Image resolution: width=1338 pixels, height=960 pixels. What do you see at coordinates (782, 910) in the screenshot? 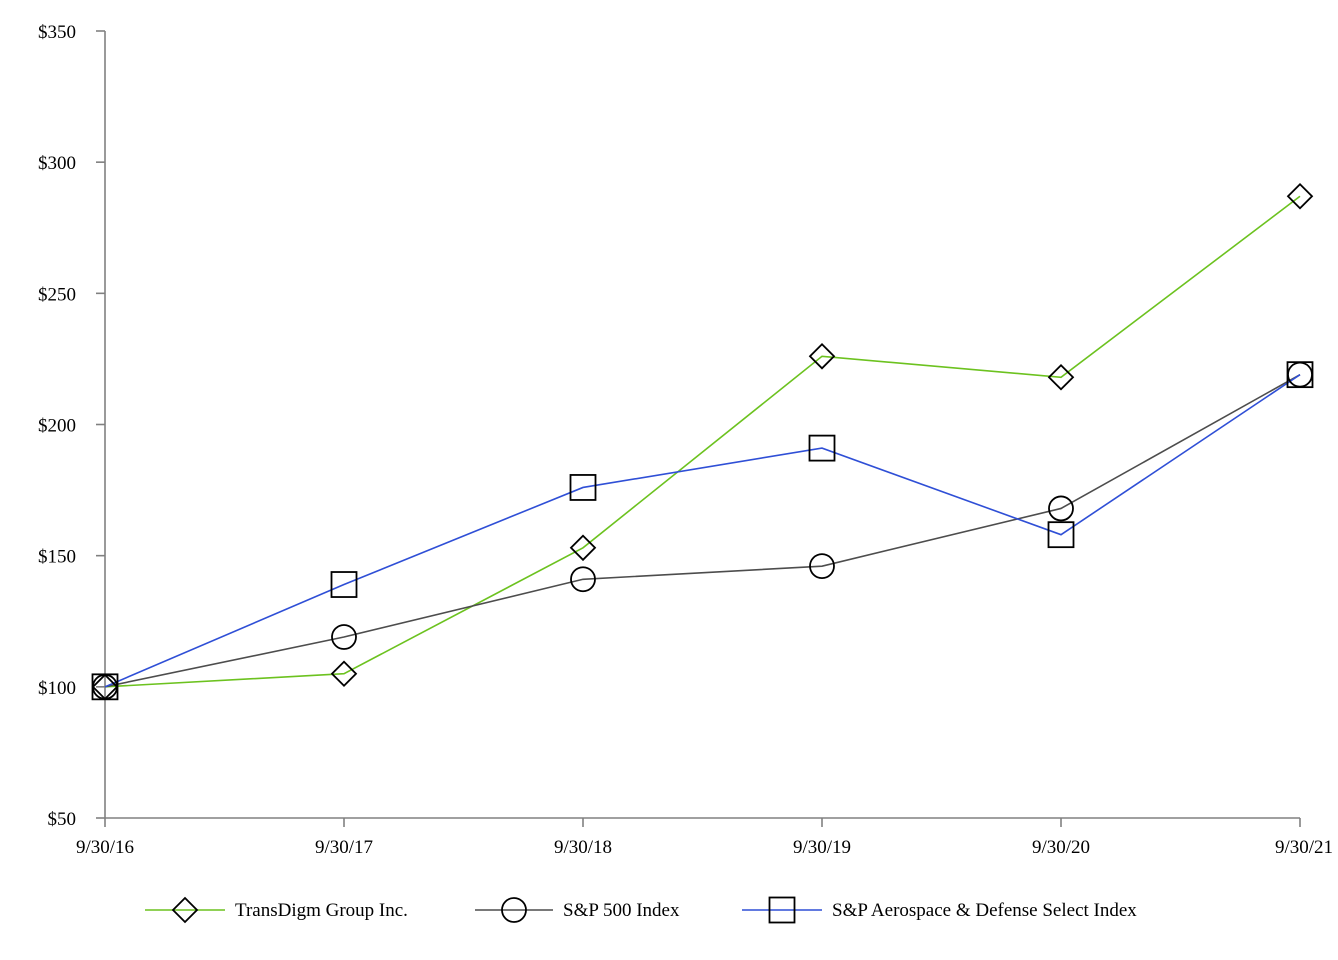
I see `legend-marker-square` at bounding box center [782, 910].